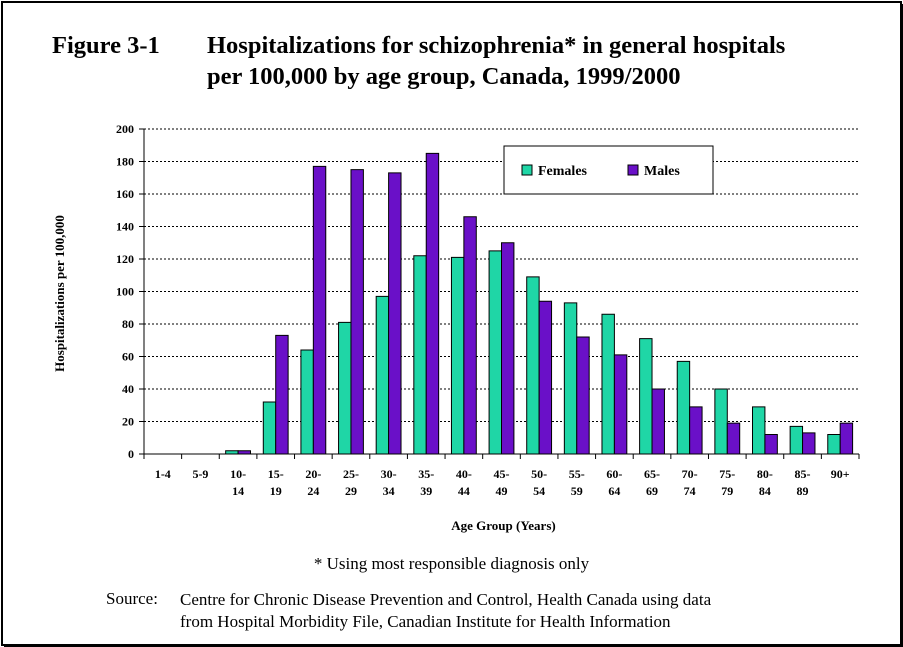  What do you see at coordinates (132, 598) in the screenshot?
I see `source-label: Source:` at bounding box center [132, 598].